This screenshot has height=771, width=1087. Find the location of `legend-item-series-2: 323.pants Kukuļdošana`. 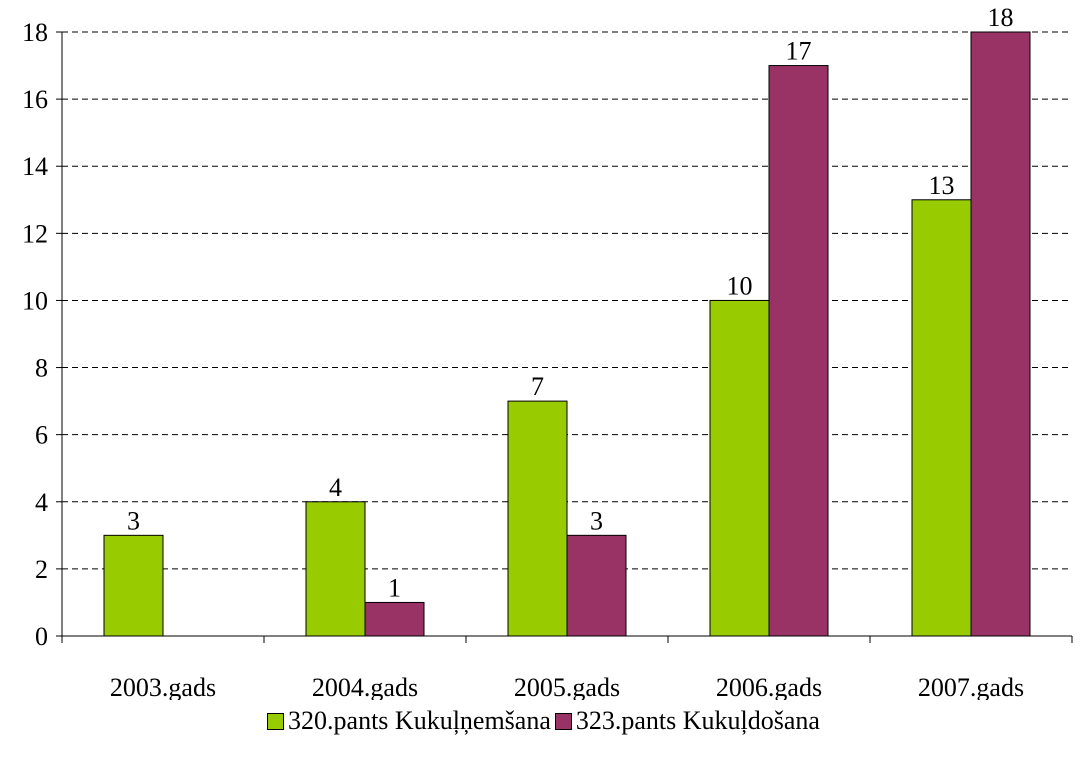

legend-item-series-2: 323.pants Kukuļdošana is located at coordinates (687, 721).